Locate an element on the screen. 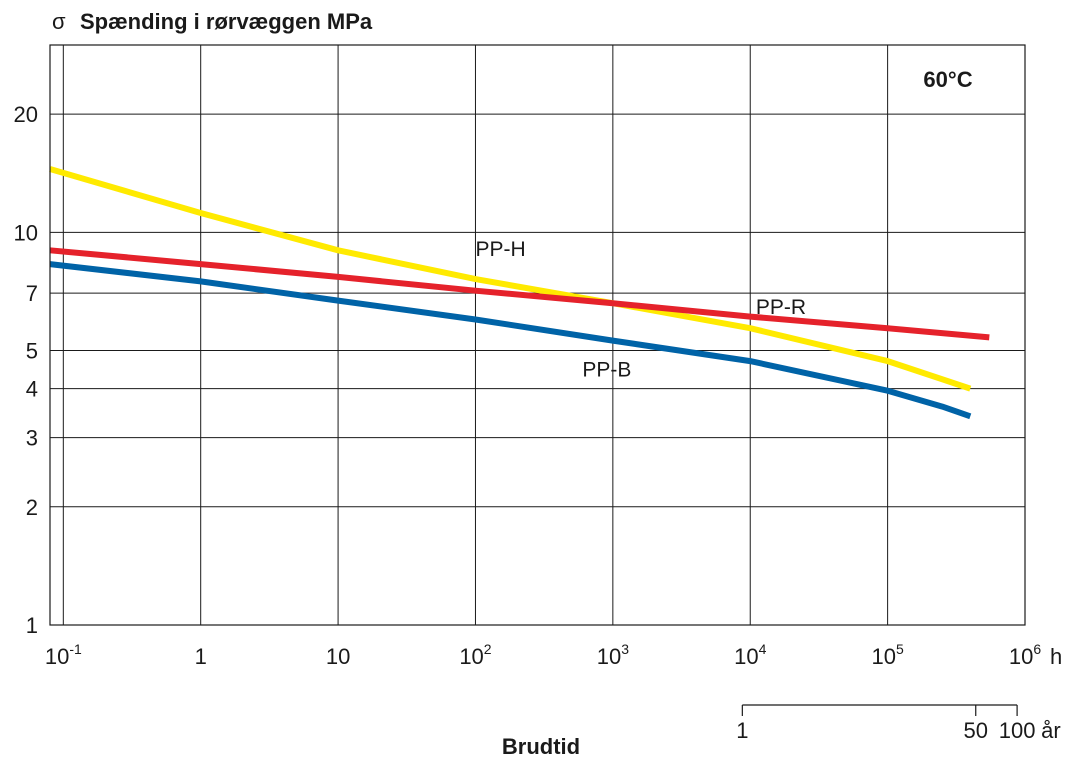 The width and height of the screenshot is (1081, 758). chart-title: σ Spænding i rørvæggen MPa is located at coordinates (212, 21).